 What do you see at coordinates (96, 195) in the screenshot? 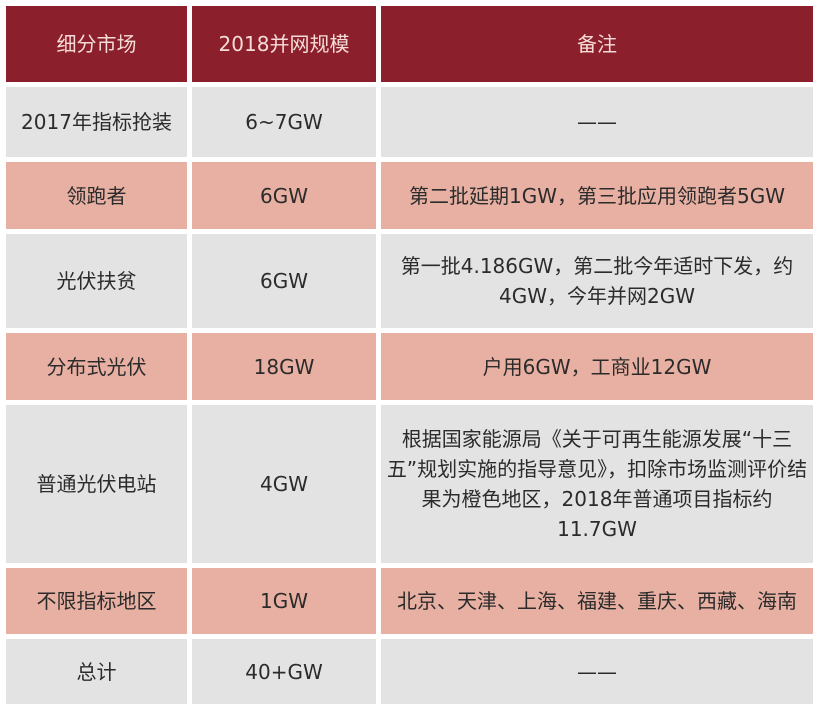
I see `cell-market: 领跑者` at bounding box center [96, 195].